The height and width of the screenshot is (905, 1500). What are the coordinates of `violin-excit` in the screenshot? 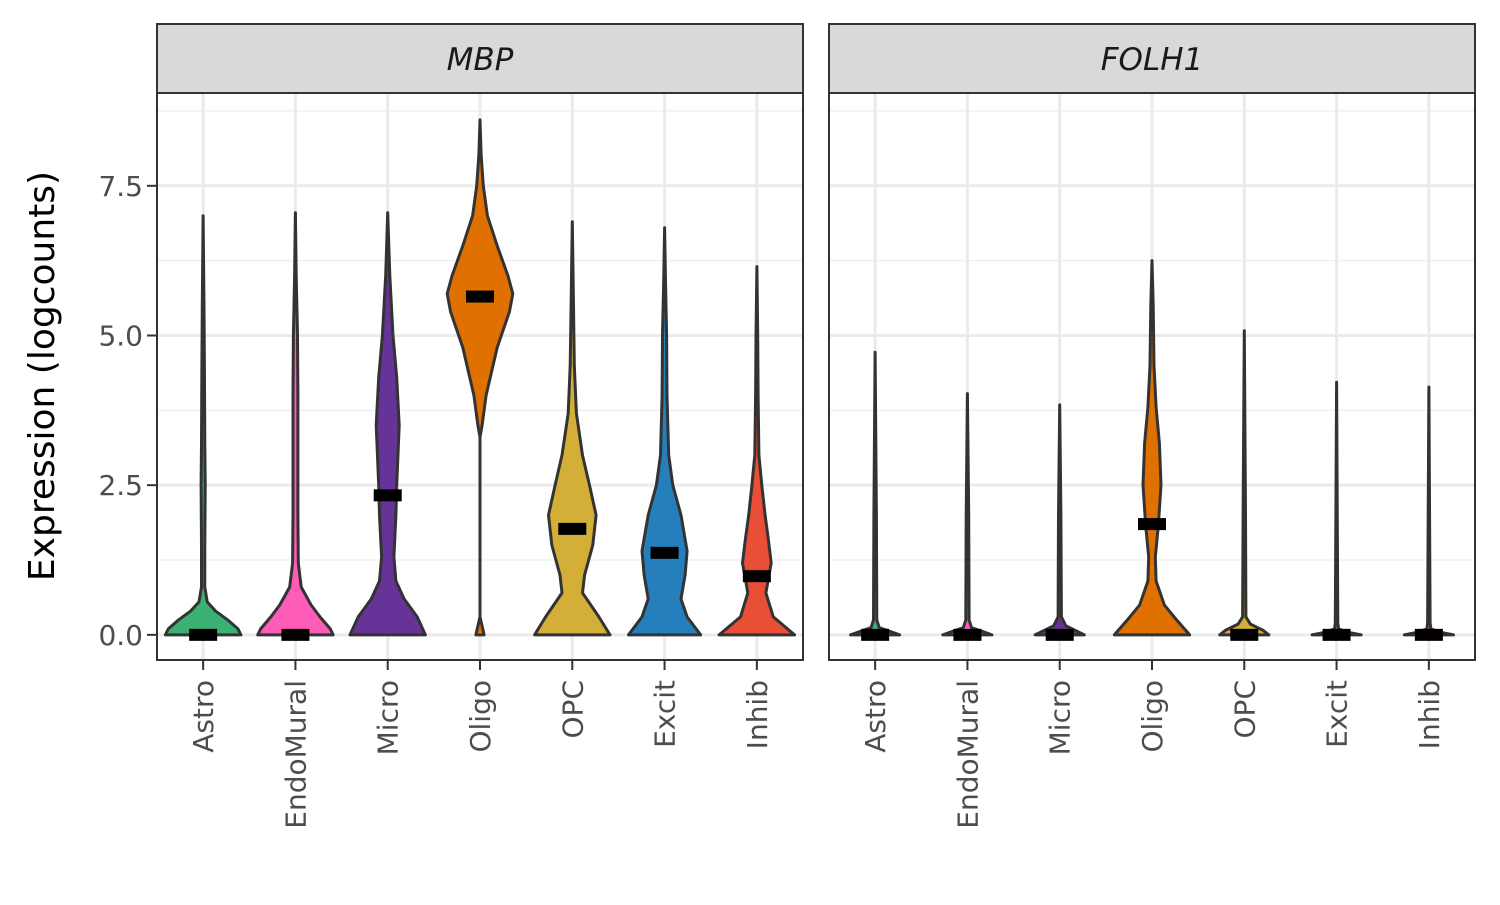 It's located at (665, 431).